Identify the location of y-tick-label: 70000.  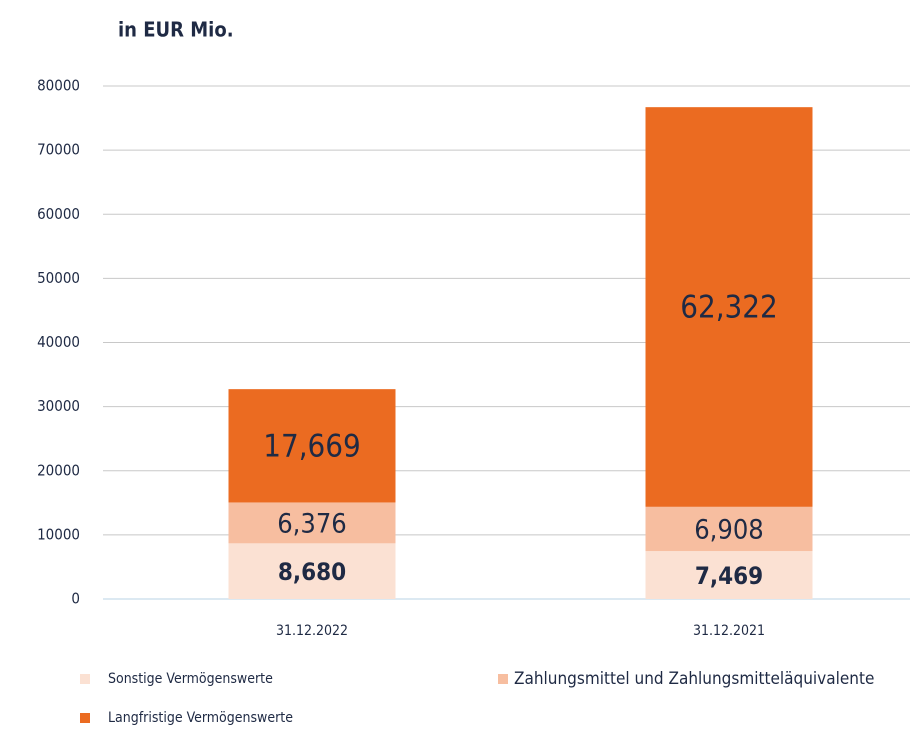
(58, 150).